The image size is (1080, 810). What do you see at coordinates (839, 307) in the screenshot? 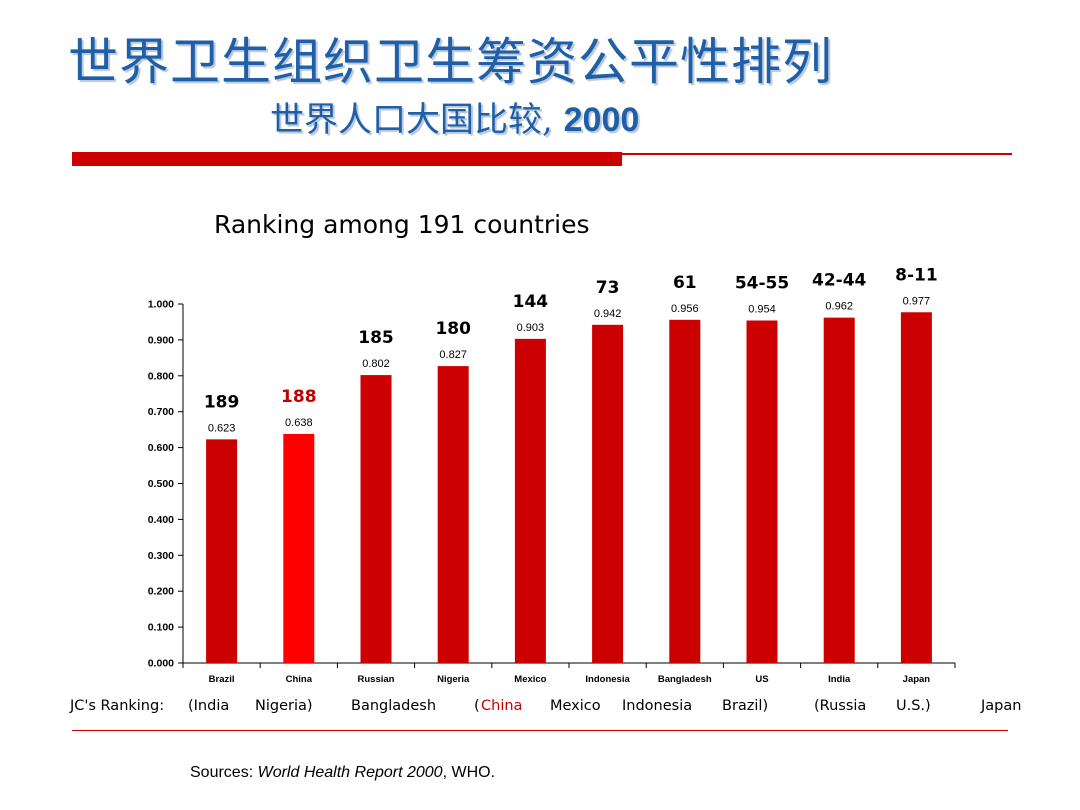
I see `value-label: 0.962` at bounding box center [839, 307].